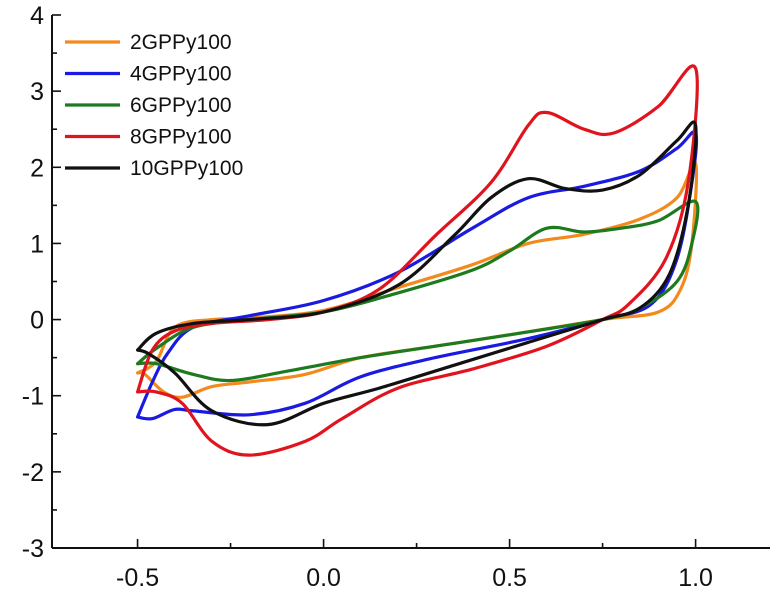  Describe the element at coordinates (323, 578) in the screenshot. I see `x-tick-label: 0.0` at that location.